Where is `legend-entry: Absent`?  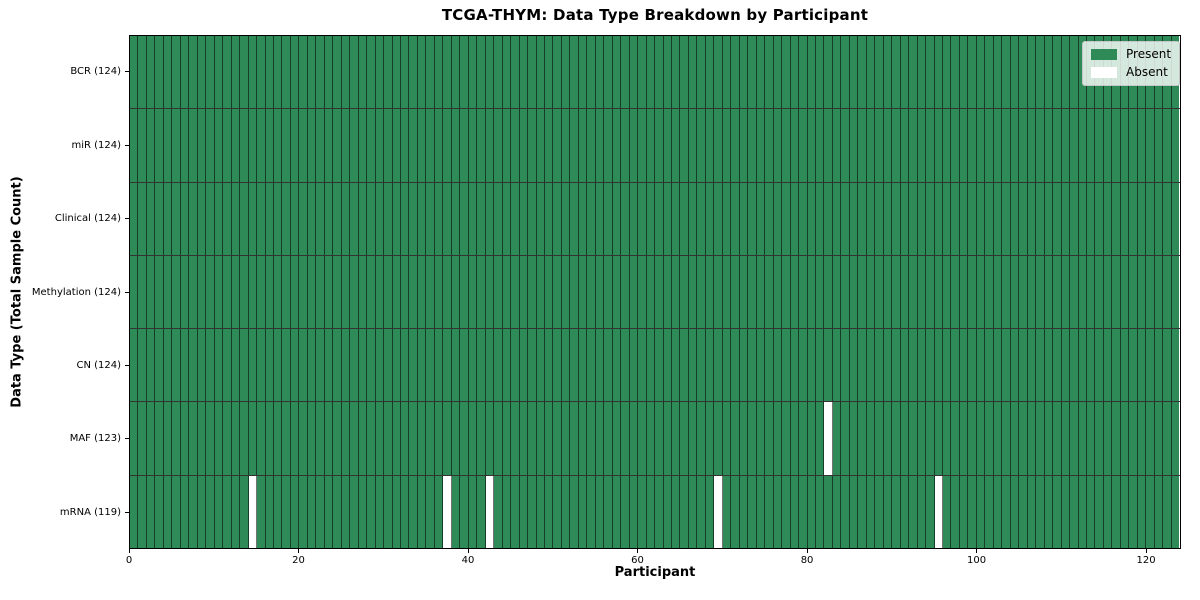 legend-entry: Absent is located at coordinates (1131, 72).